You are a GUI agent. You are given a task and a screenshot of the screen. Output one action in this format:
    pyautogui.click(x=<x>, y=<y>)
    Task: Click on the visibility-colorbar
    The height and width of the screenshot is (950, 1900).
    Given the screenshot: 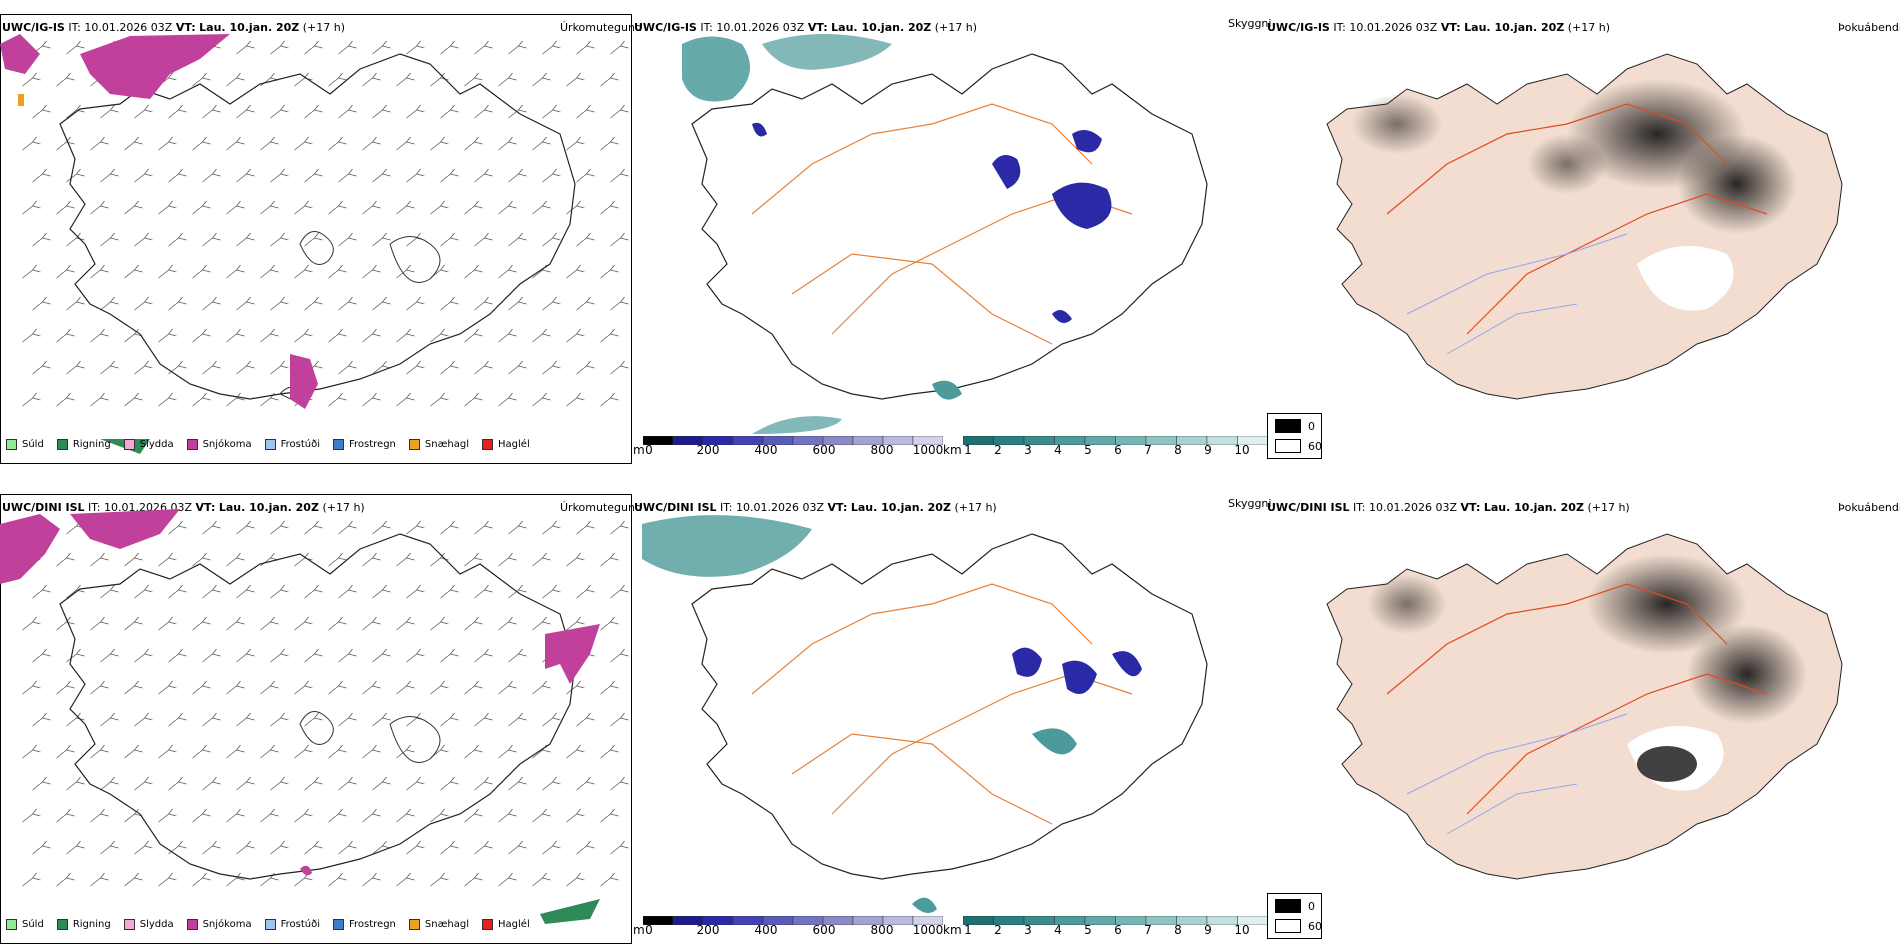 What is the action you would take?
    pyautogui.click(x=1115, y=440)
    